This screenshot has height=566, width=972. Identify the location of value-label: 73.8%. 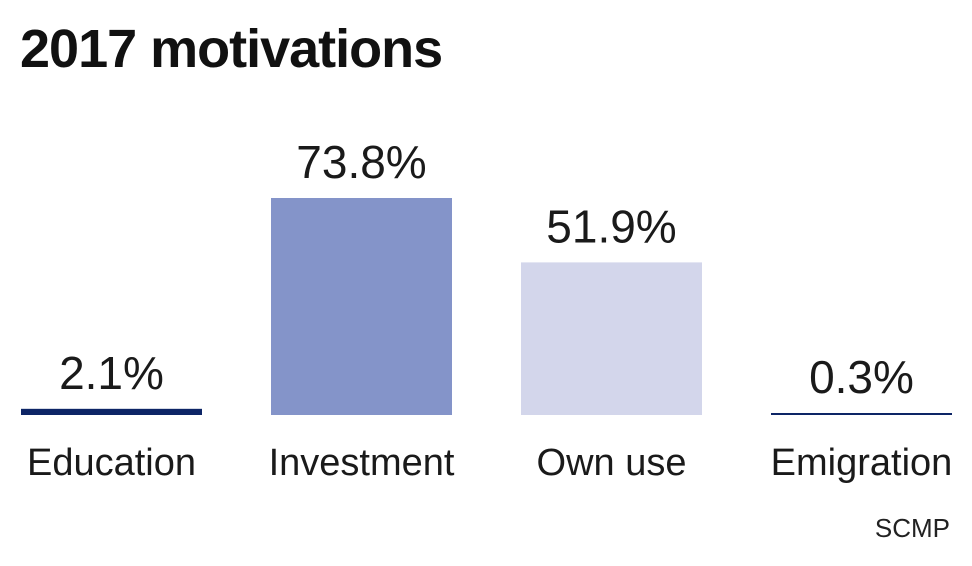
(361, 162).